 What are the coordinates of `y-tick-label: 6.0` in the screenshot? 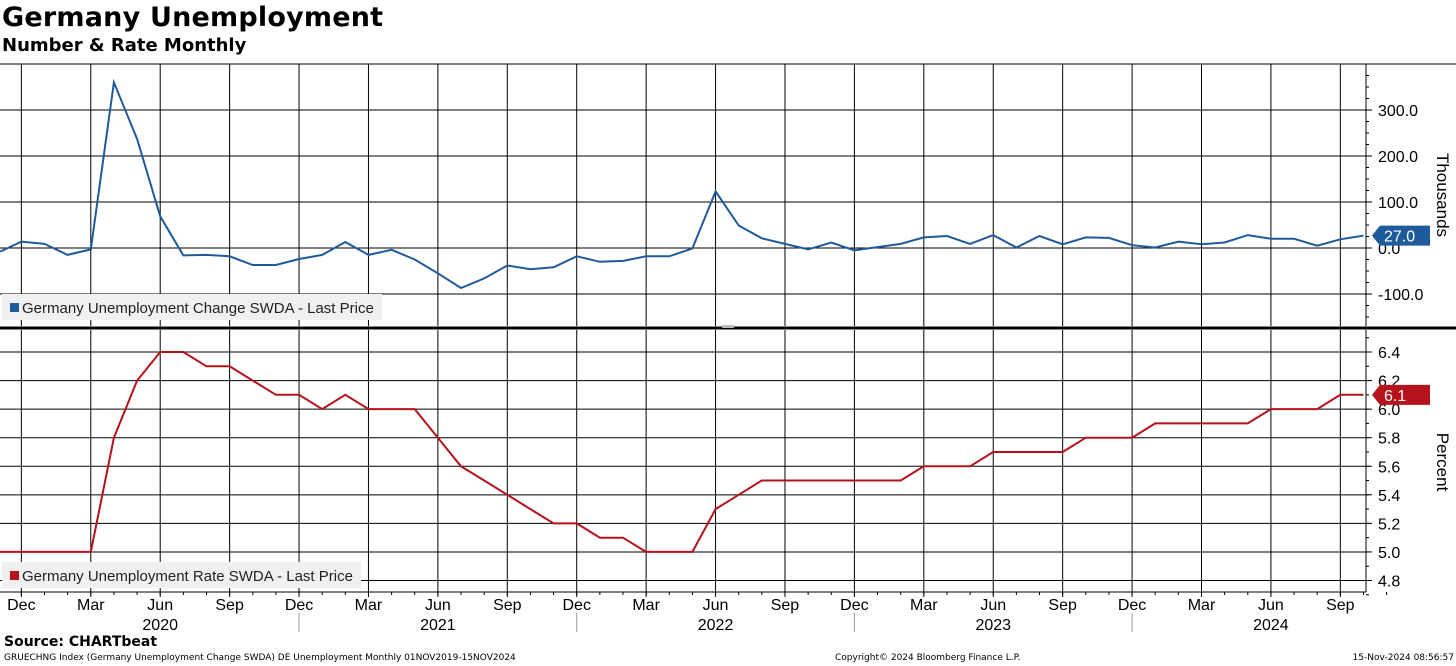 It's located at (1389, 410).